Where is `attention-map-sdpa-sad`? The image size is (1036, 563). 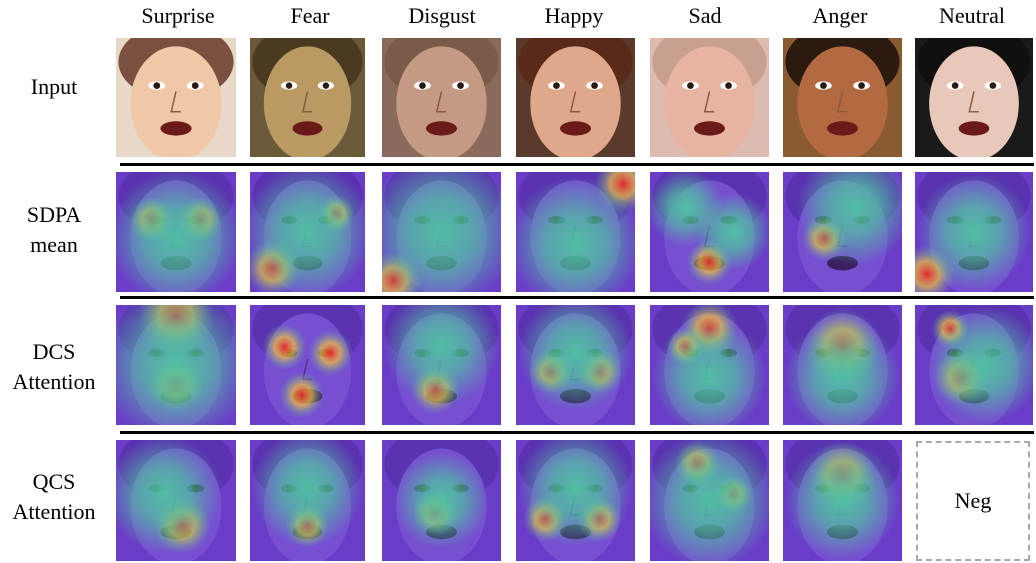
attention-map-sdpa-sad is located at coordinates (709, 232).